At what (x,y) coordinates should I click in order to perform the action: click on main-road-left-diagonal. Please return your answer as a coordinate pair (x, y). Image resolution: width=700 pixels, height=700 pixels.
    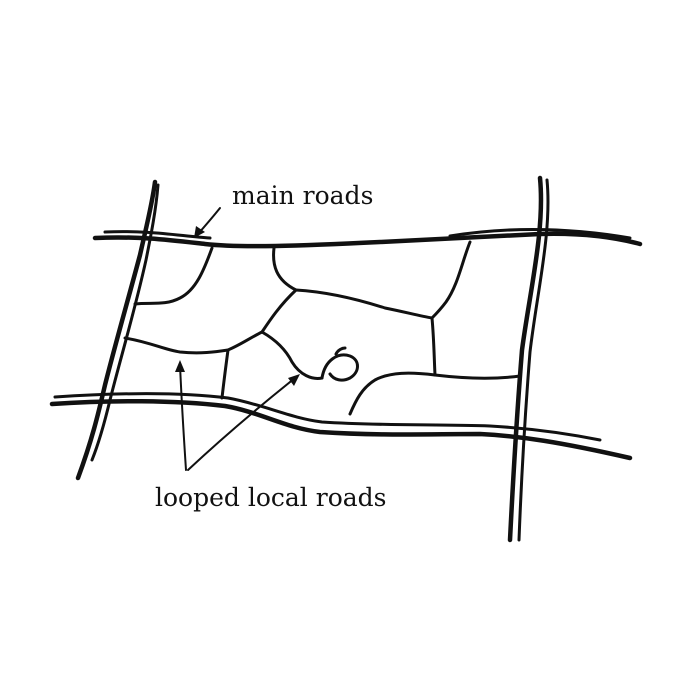
    Looking at the image, I should click on (116, 330).